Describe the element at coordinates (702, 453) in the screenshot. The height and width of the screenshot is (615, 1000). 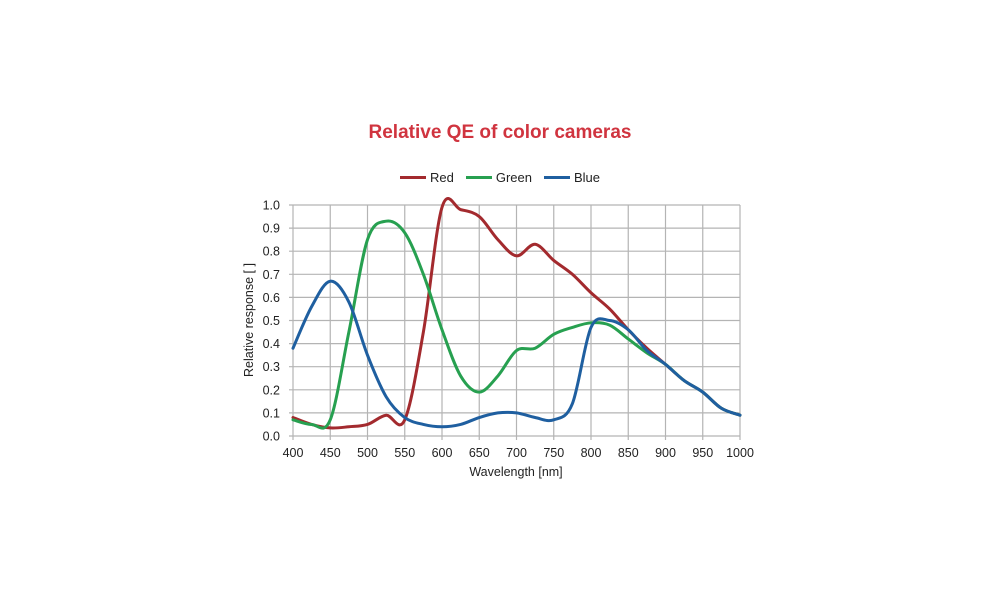
I see `x-tick-label: 950` at that location.